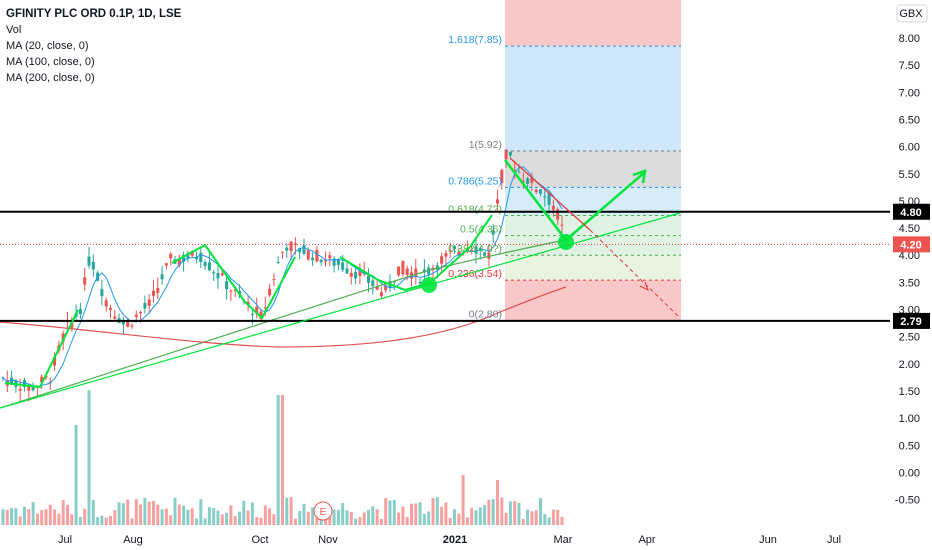 This screenshot has height=550, width=932. Describe the element at coordinates (909, 365) in the screenshot. I see `y-tick-label: 2.00` at that location.